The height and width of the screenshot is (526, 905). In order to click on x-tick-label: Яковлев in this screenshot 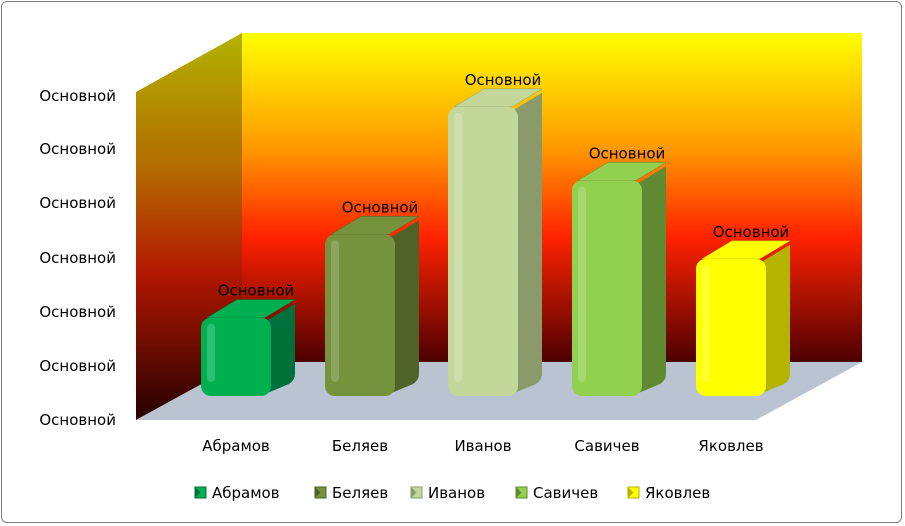, I will do `click(730, 446)`.